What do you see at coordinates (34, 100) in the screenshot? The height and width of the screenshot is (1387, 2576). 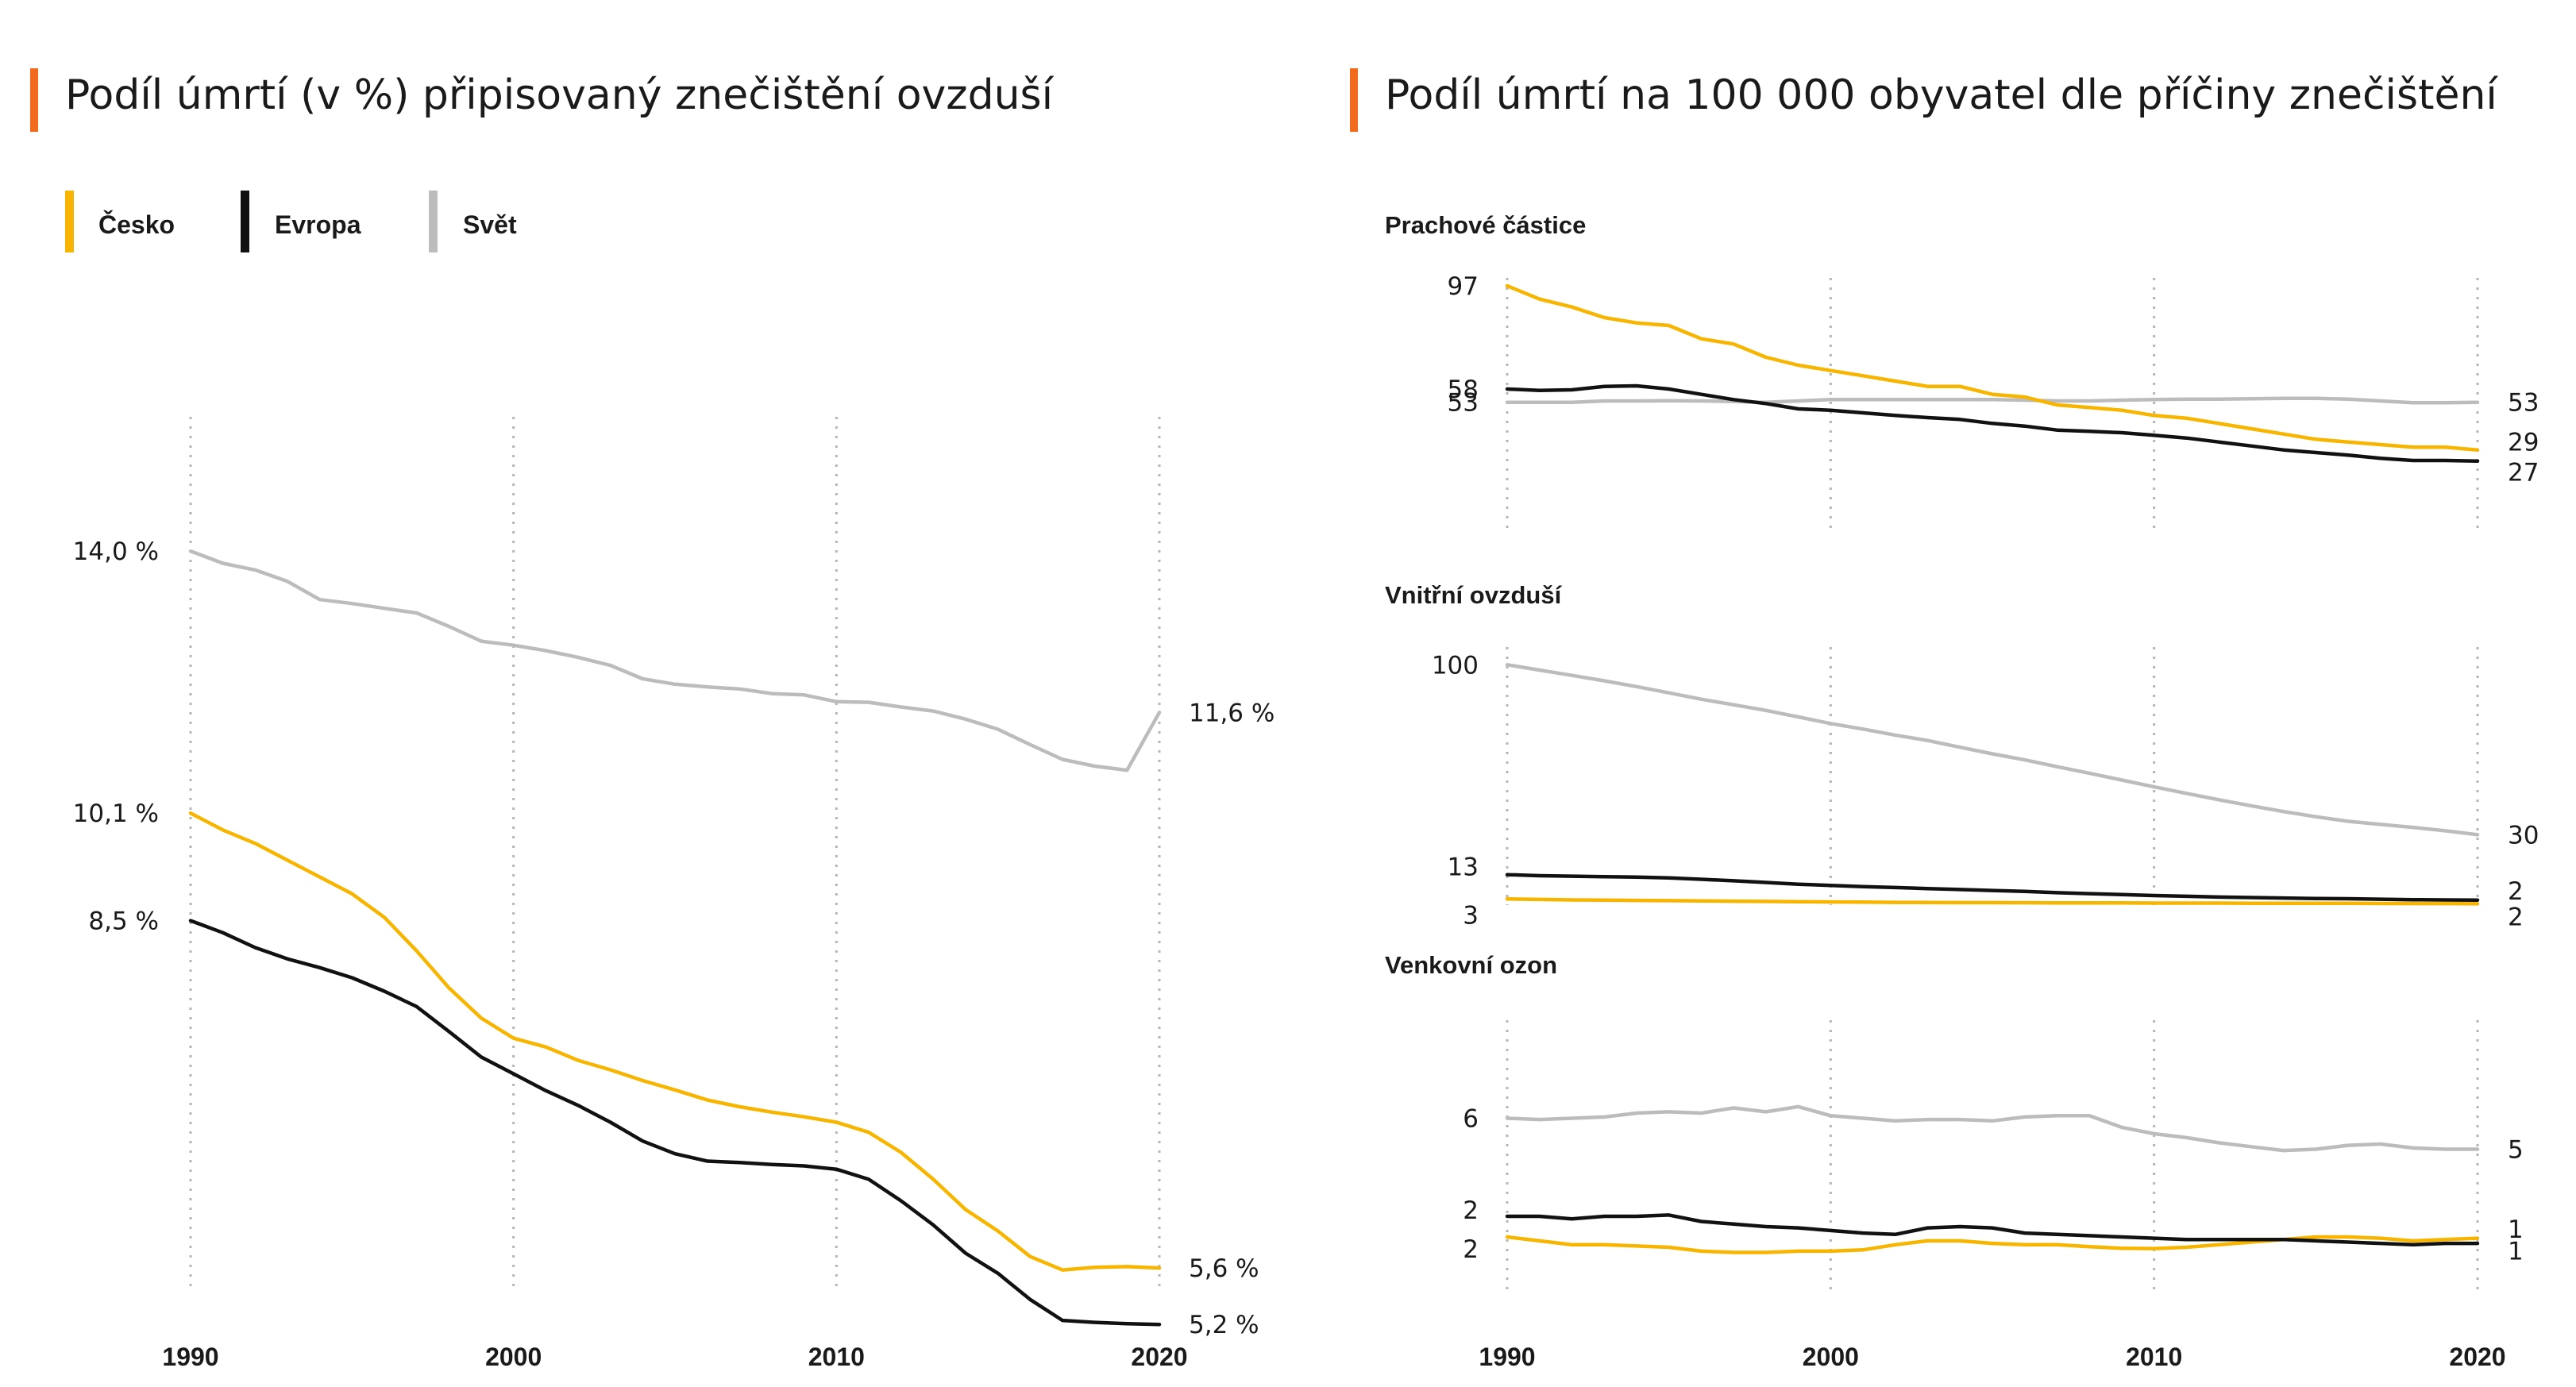 I see `left-title-accent-bar` at bounding box center [34, 100].